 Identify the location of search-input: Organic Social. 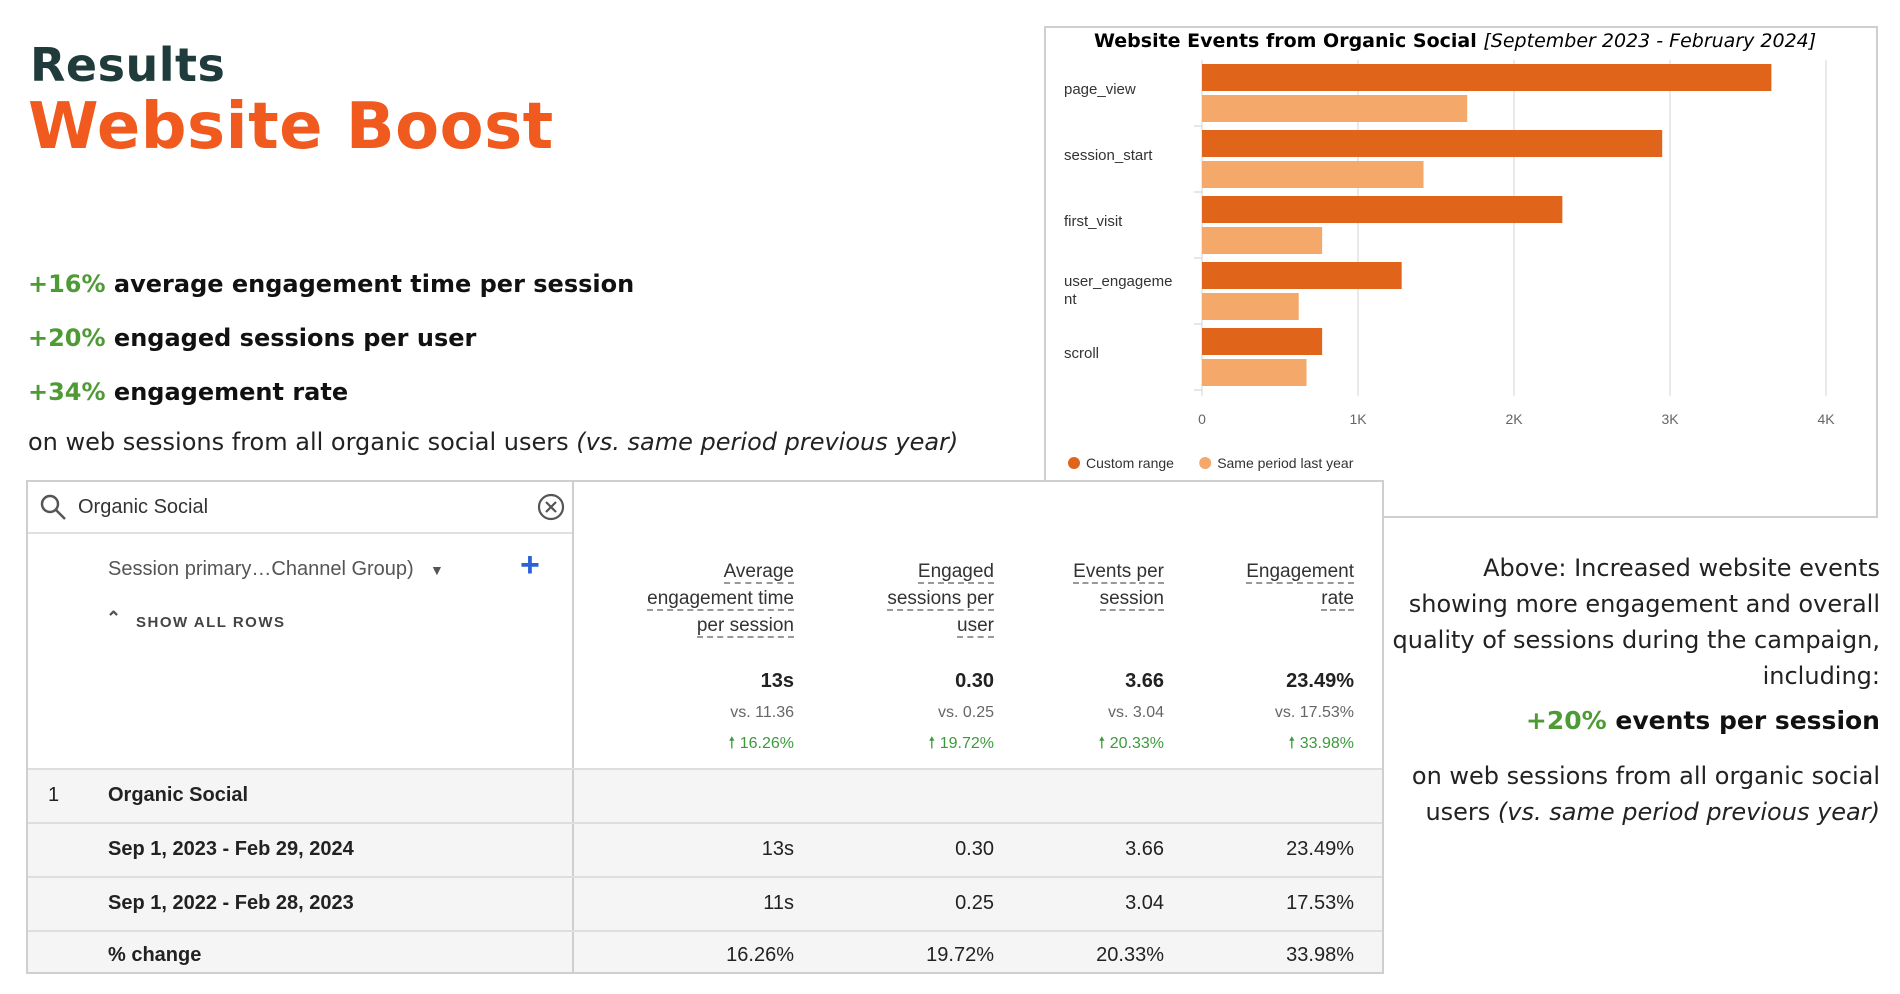
(143, 507).